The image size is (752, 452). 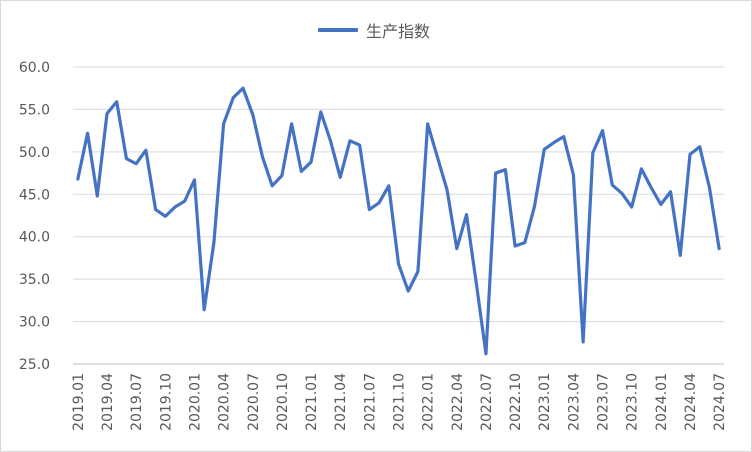 I want to click on x-tick-label: 2020.07, so click(x=254, y=402).